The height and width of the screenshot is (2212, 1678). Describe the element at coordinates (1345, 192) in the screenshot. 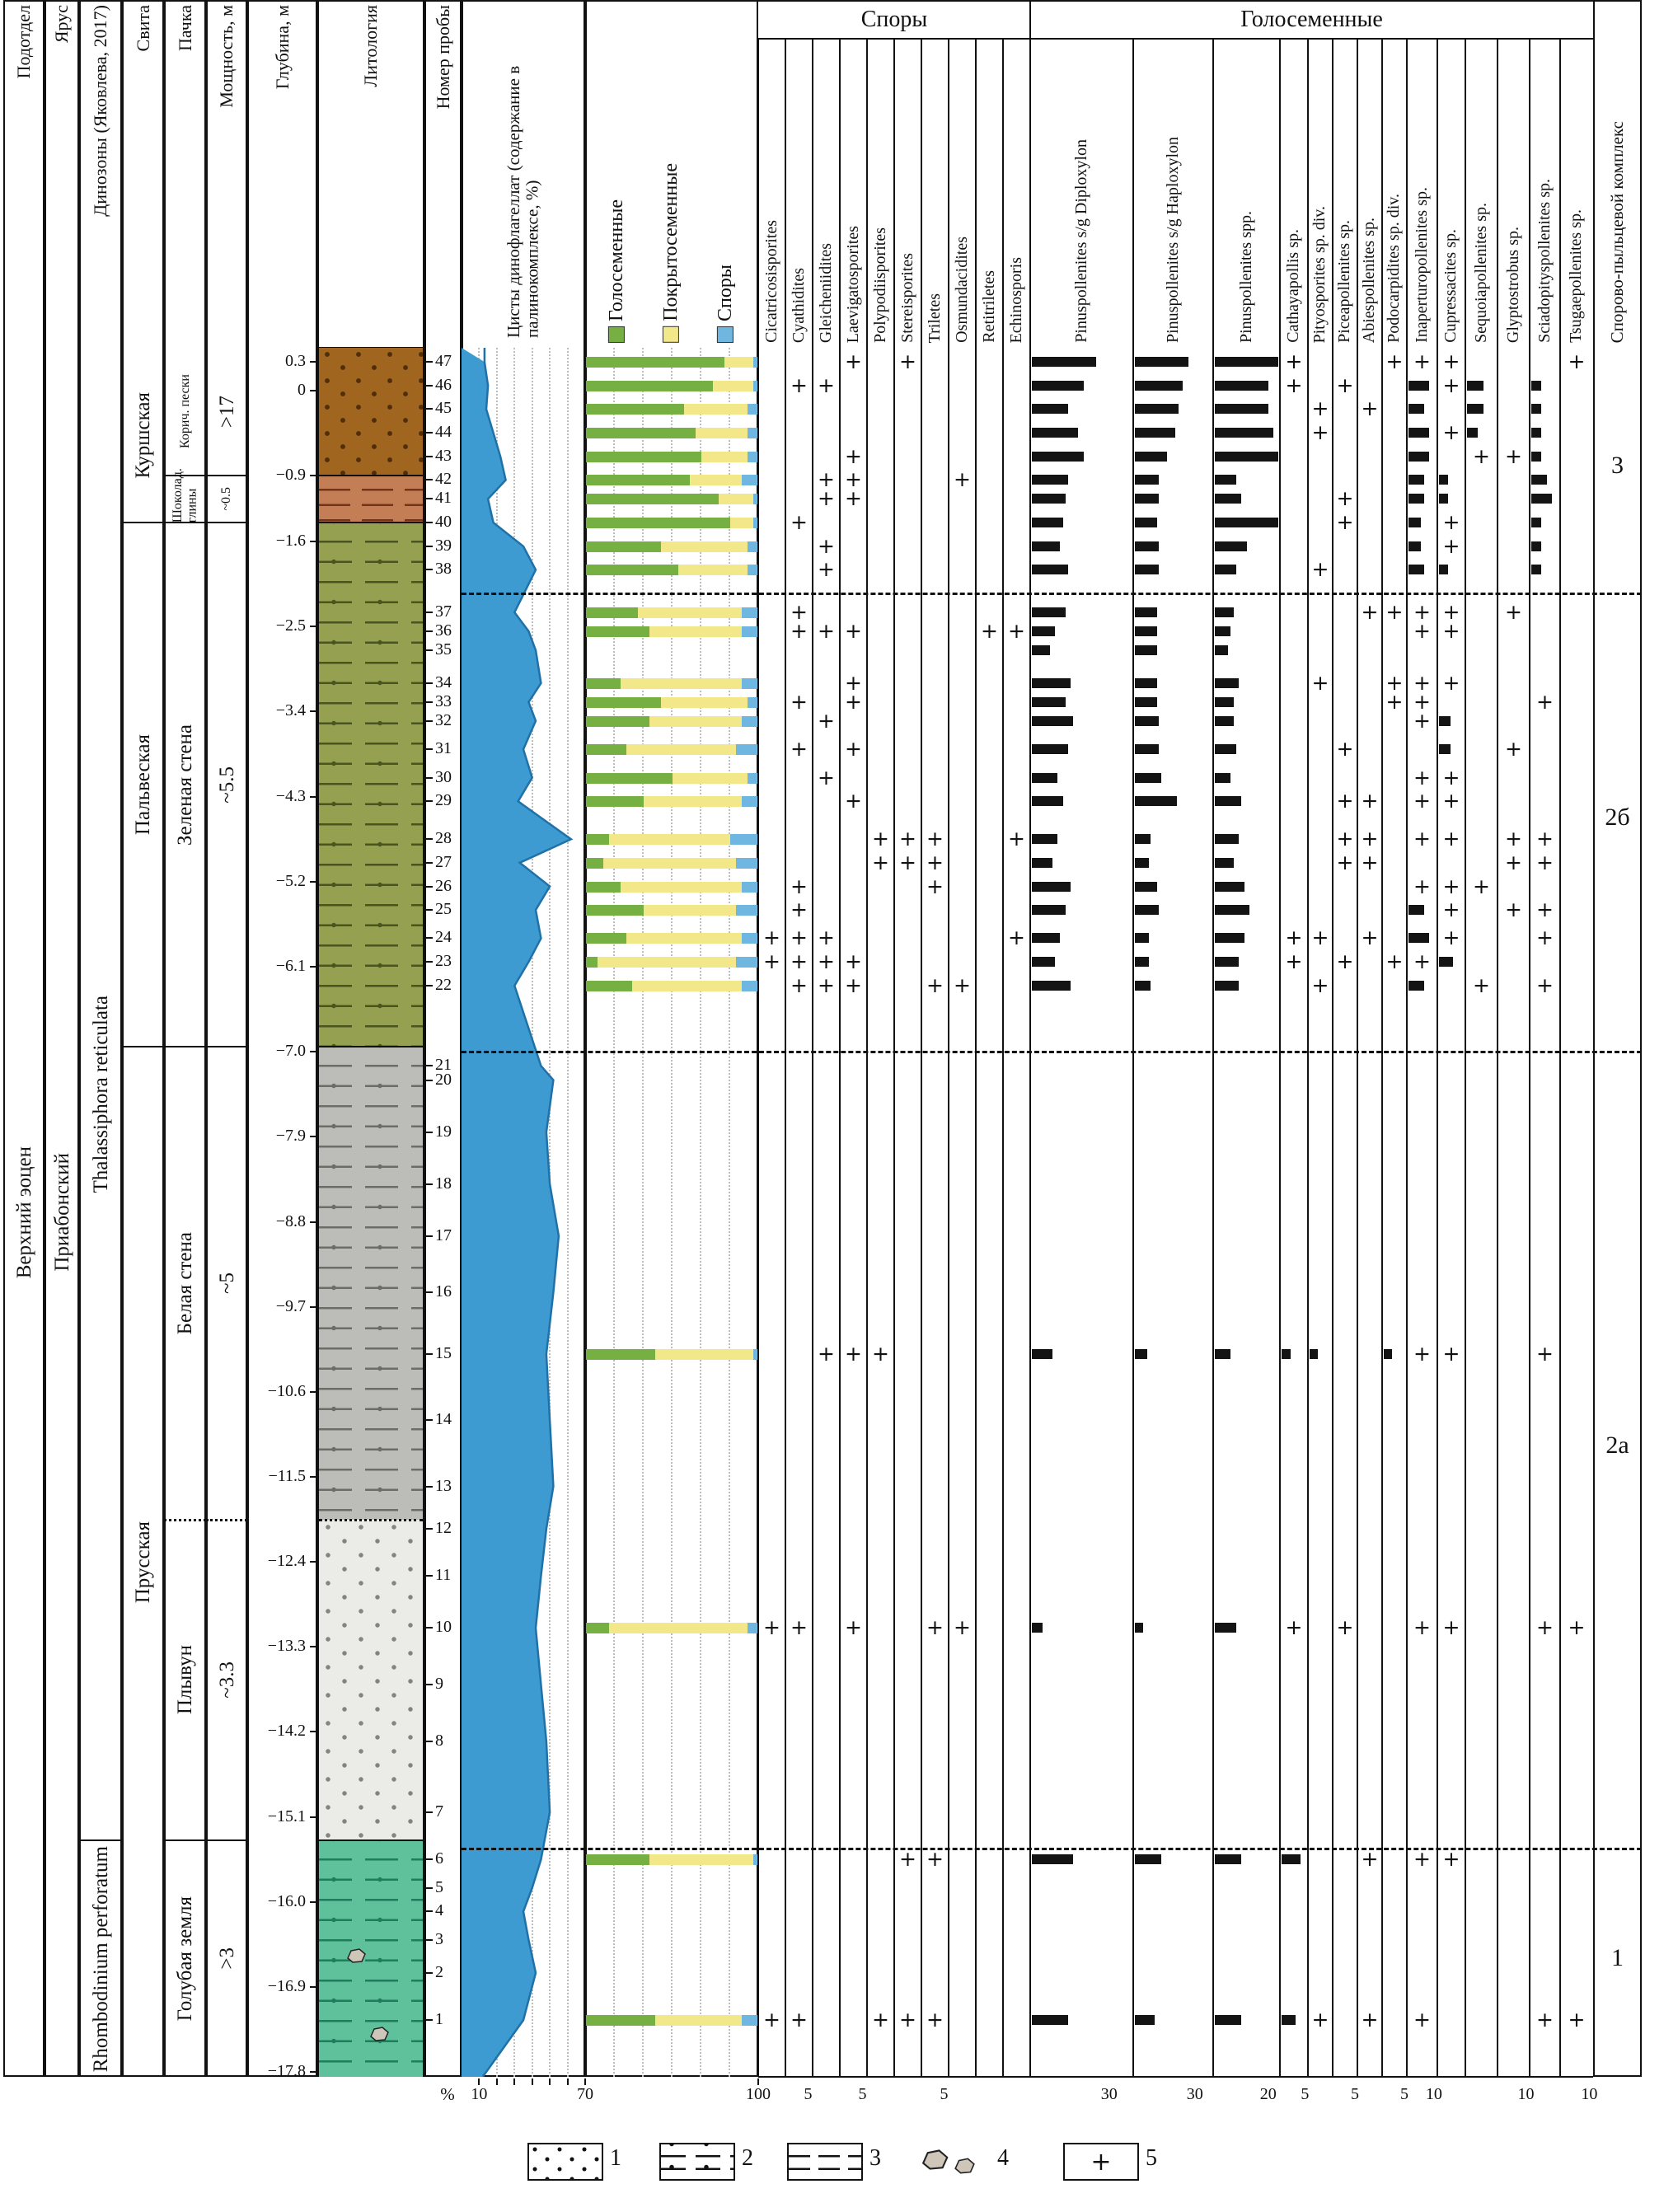

I see `taxon-label-gymnosperm: Piceapollenites sp.` at that location.